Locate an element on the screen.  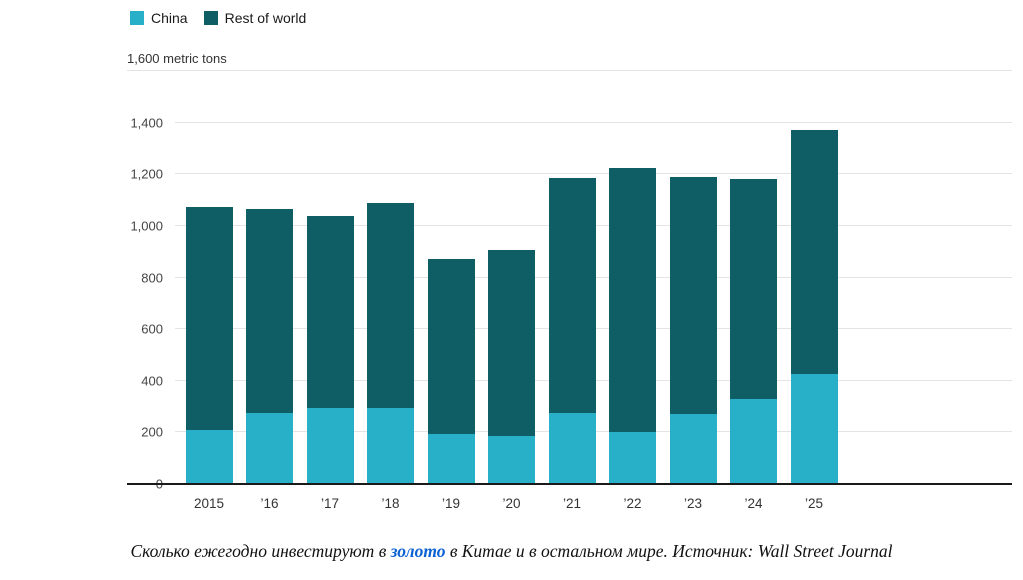
y-tick-label-600: 600 is located at coordinates (152, 329).